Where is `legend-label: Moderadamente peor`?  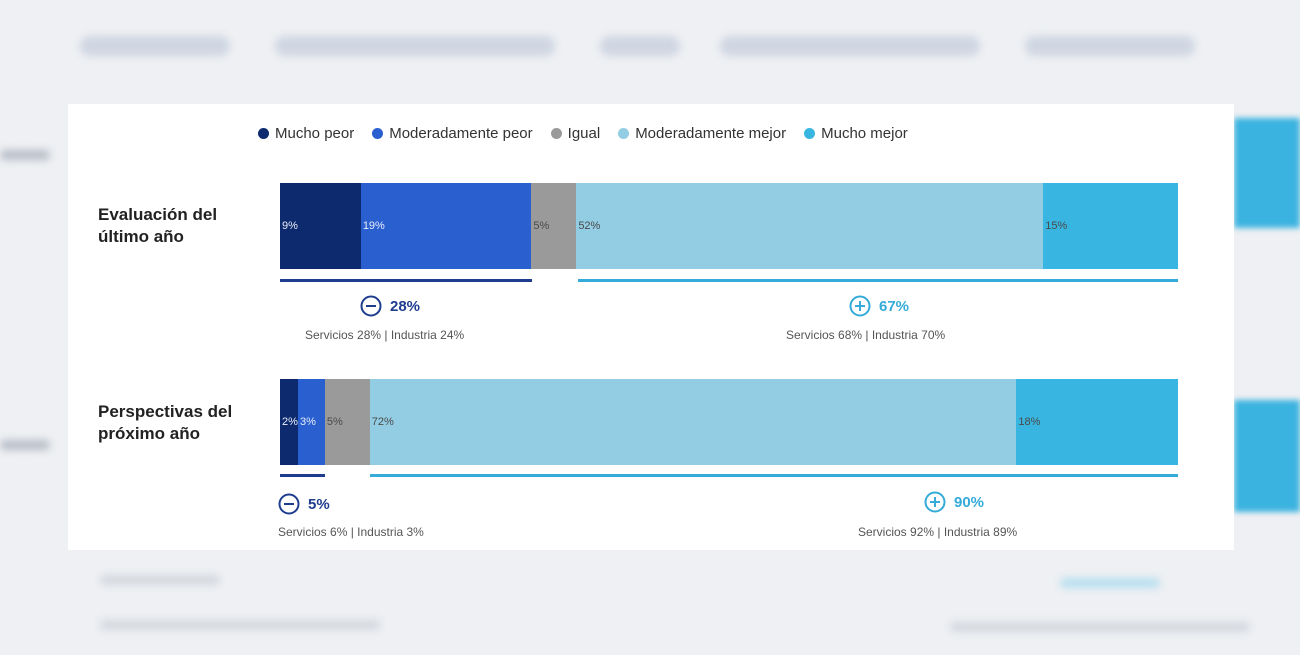 legend-label: Moderadamente peor is located at coordinates (461, 133).